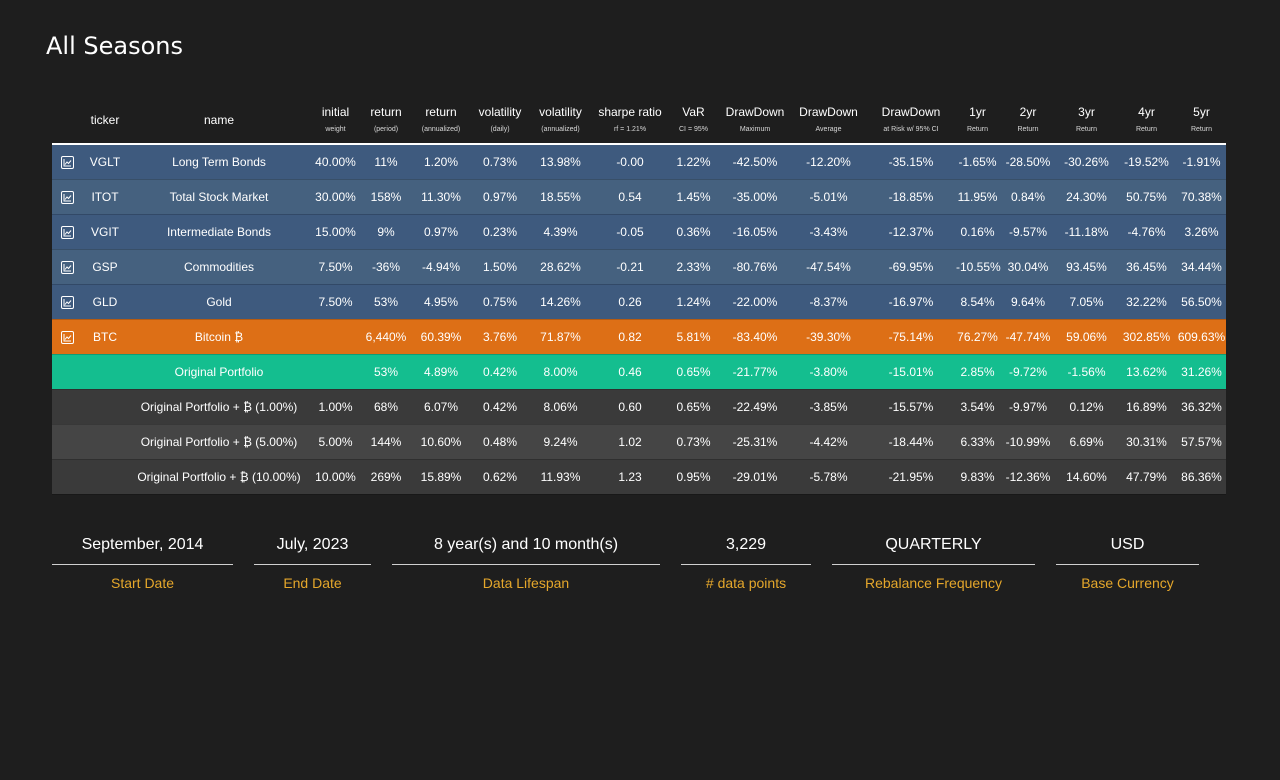 The image size is (1280, 780). I want to click on value-cell: -9.72%, so click(1028, 371).